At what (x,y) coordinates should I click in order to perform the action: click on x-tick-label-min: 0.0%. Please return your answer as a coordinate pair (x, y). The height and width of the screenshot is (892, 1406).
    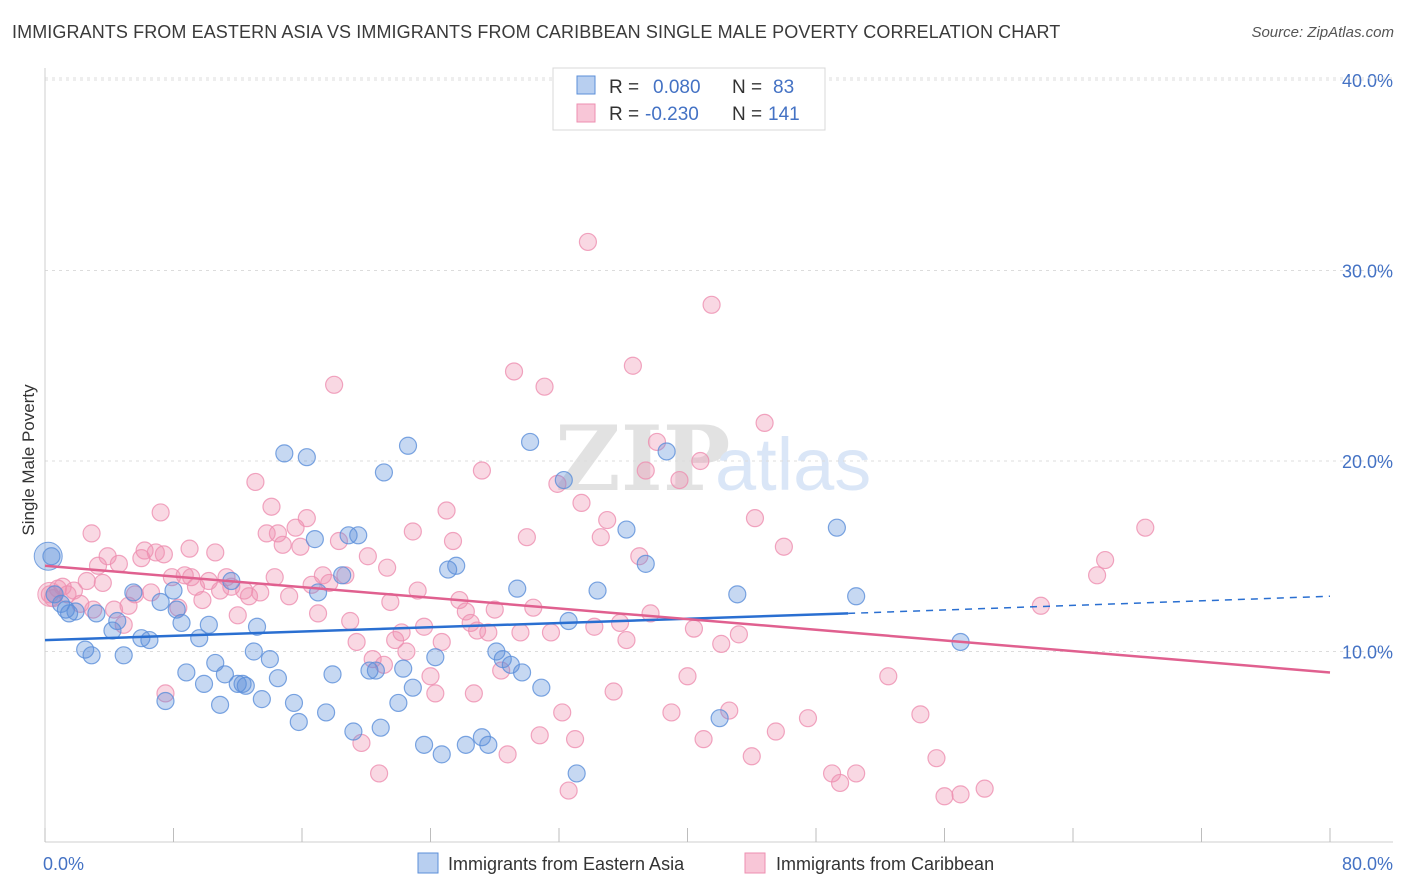
    Looking at the image, I should click on (63, 864).